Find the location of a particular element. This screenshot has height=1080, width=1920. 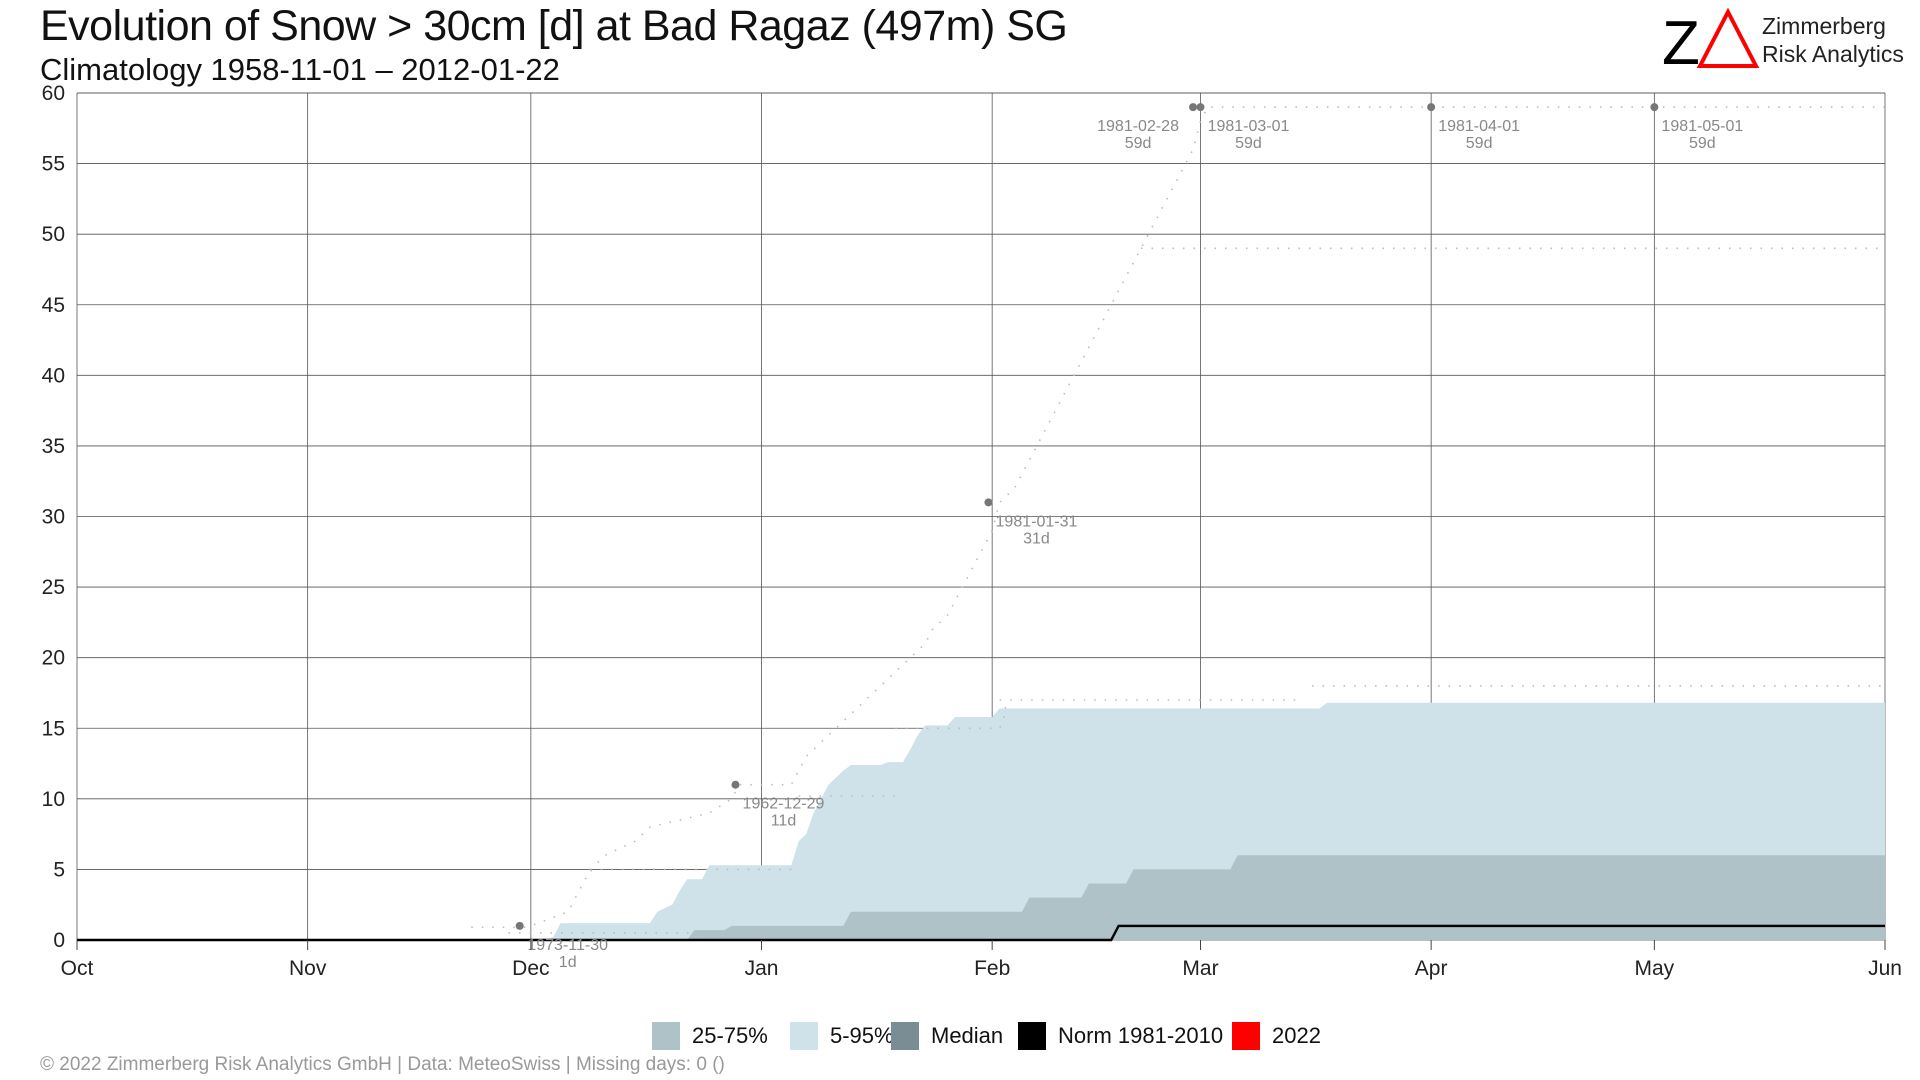

y-tick-label: 15 is located at coordinates (53, 728).